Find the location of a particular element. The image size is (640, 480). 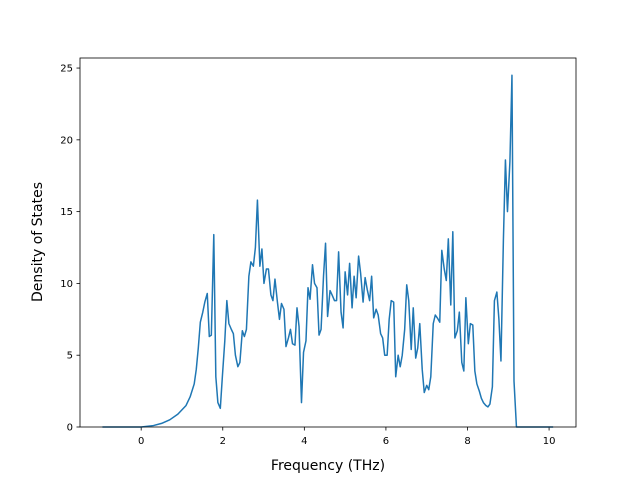

y-axis-label: Density of States is located at coordinates (38, 242).